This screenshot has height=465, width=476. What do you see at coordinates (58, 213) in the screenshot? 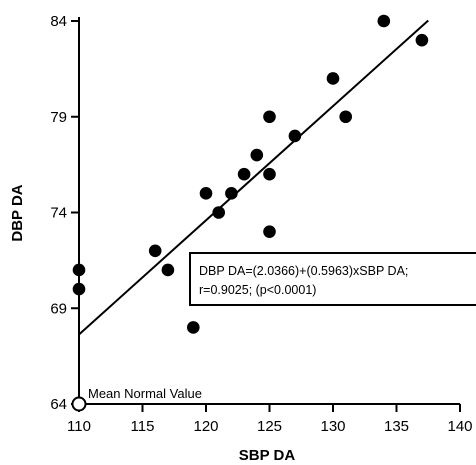
I see `y-tick-label: 74` at bounding box center [58, 213].